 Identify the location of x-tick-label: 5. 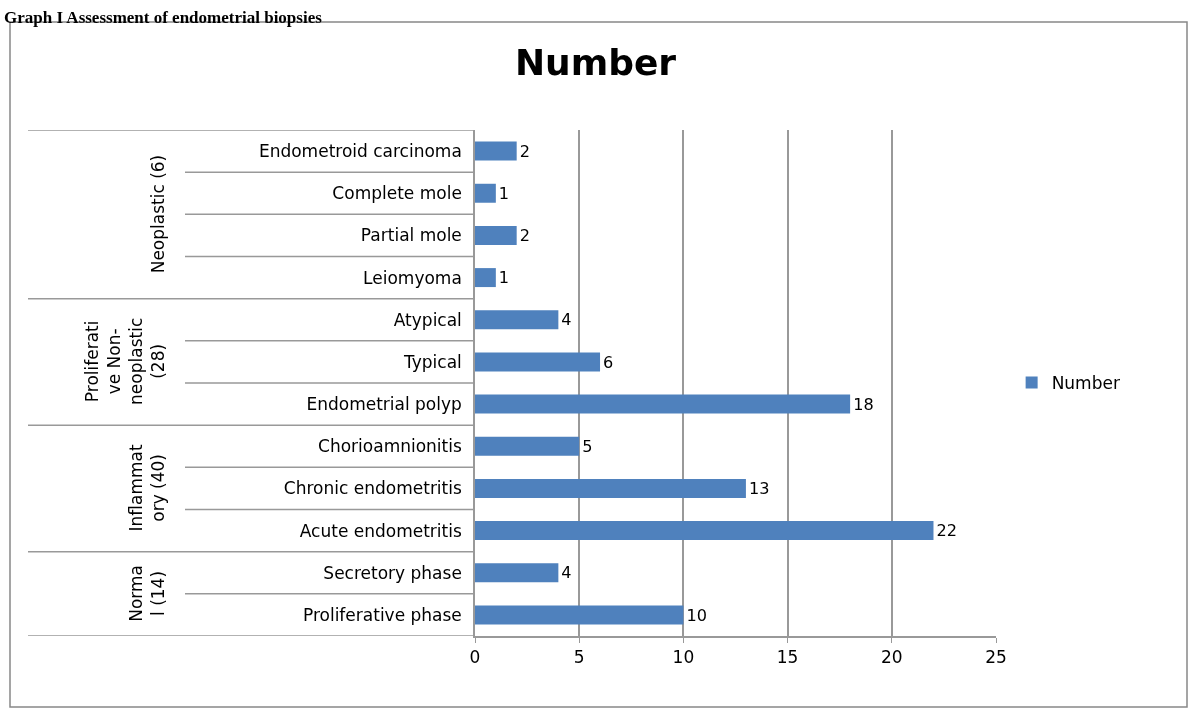
(579, 657).